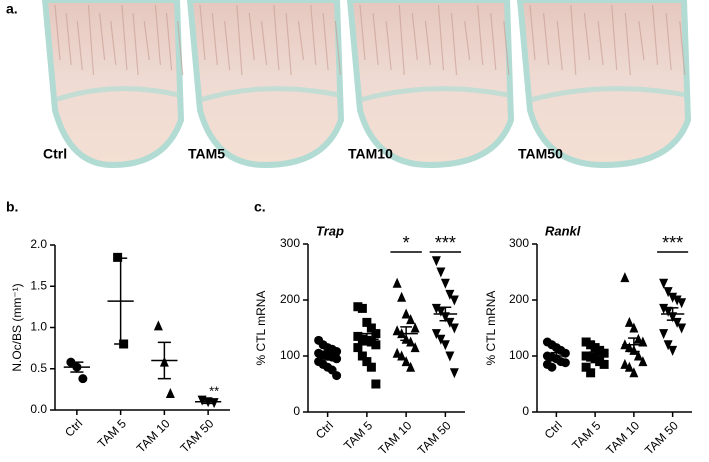 This screenshot has height=462, width=709. Describe the element at coordinates (290, 299) in the screenshot. I see `y-tick-label: 200` at that location.